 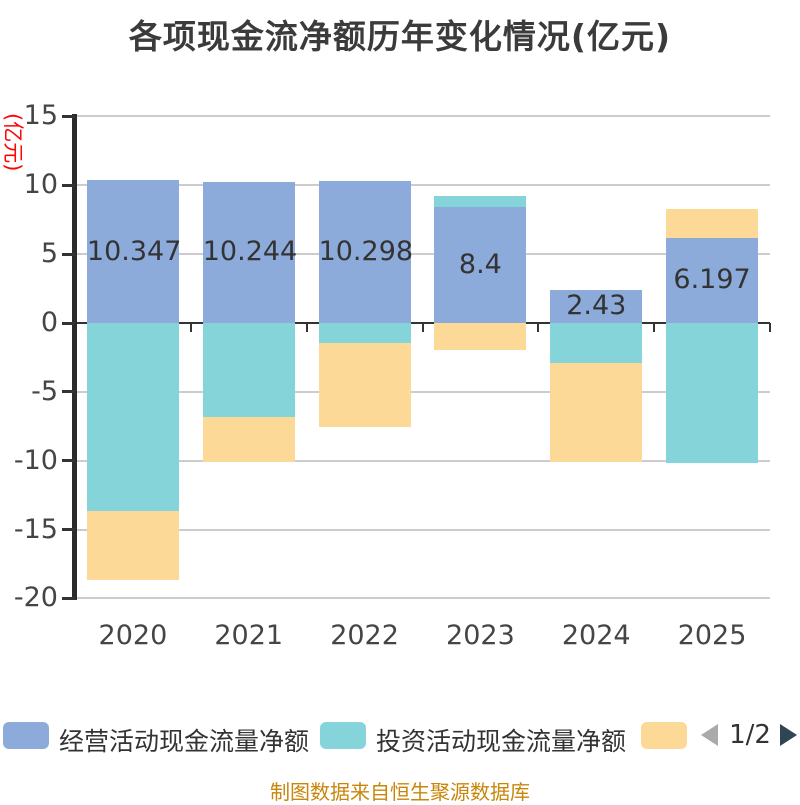 I want to click on bar-value-label: 10.347, so click(x=134, y=251).